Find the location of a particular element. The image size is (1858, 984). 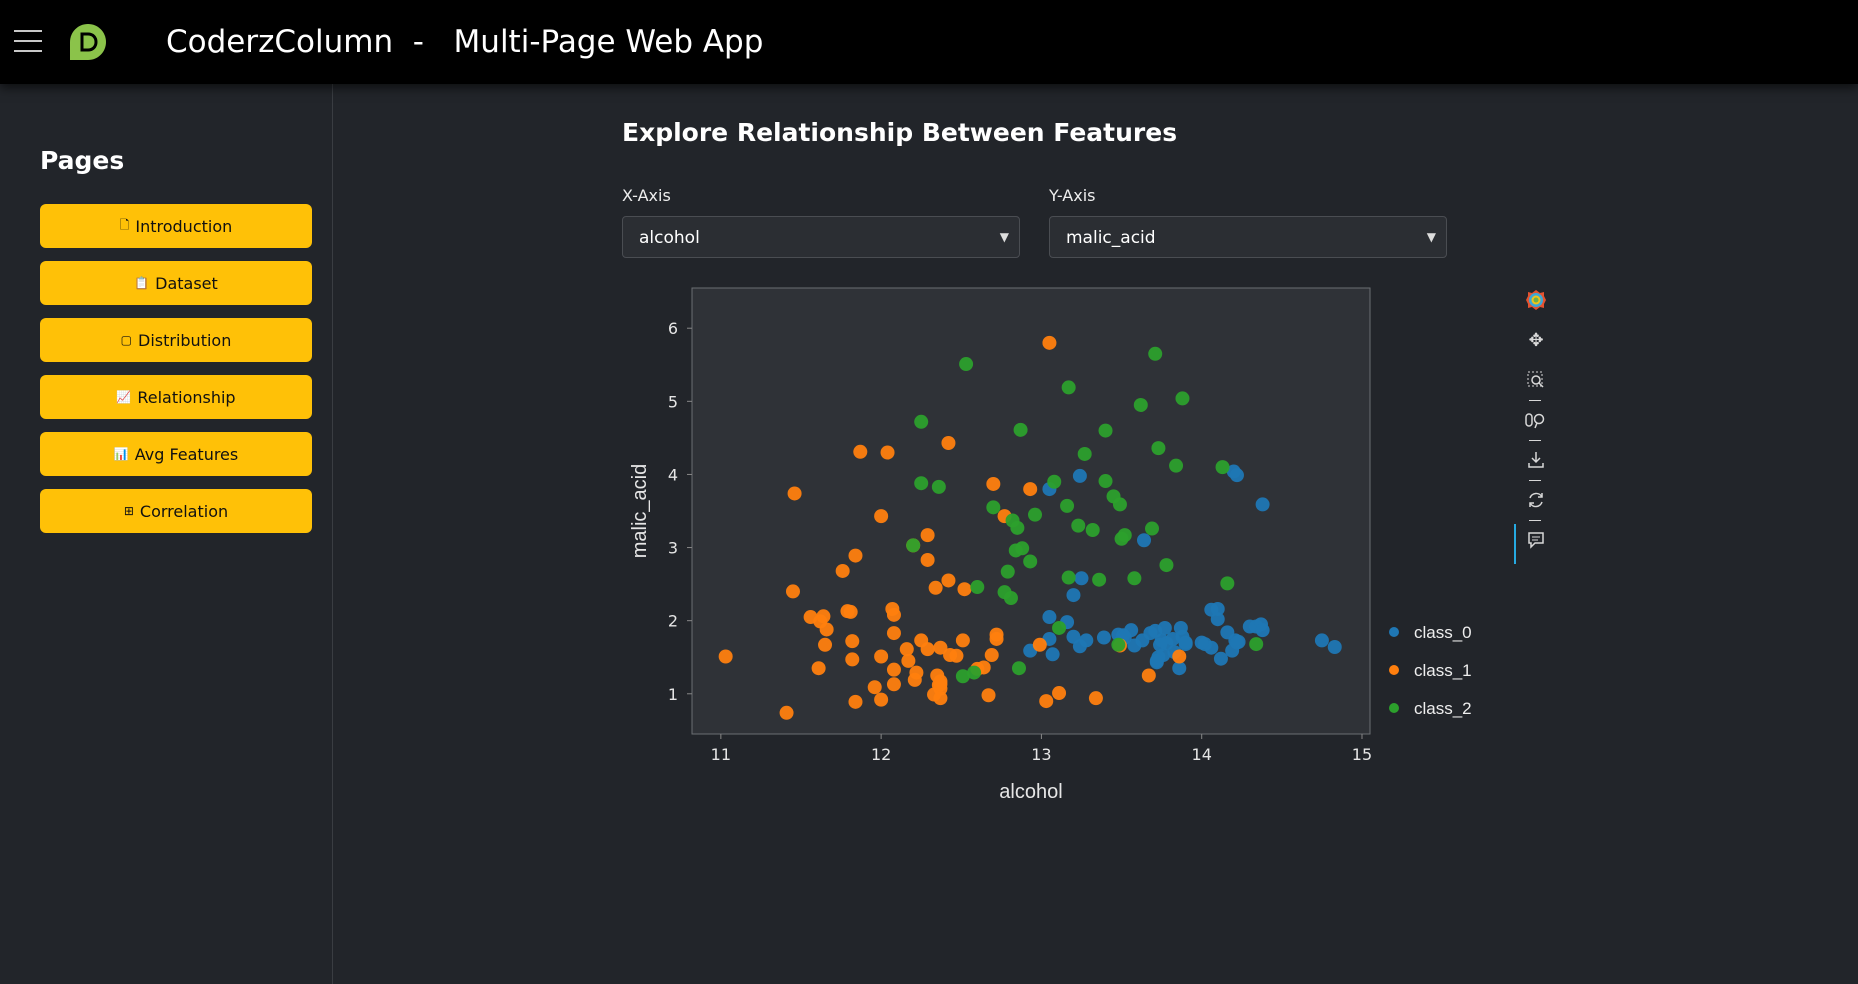

bokeh-logo-icon is located at coordinates (1536, 300).